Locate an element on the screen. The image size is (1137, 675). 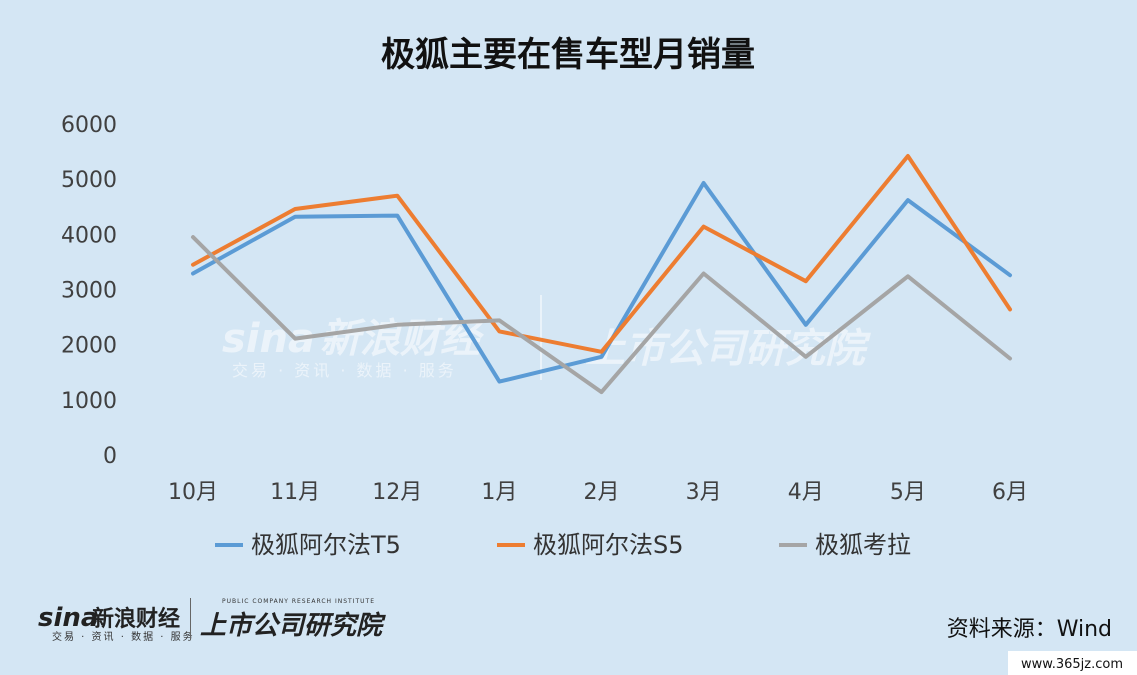
x-tick-label: 10月 is located at coordinates (193, 492).